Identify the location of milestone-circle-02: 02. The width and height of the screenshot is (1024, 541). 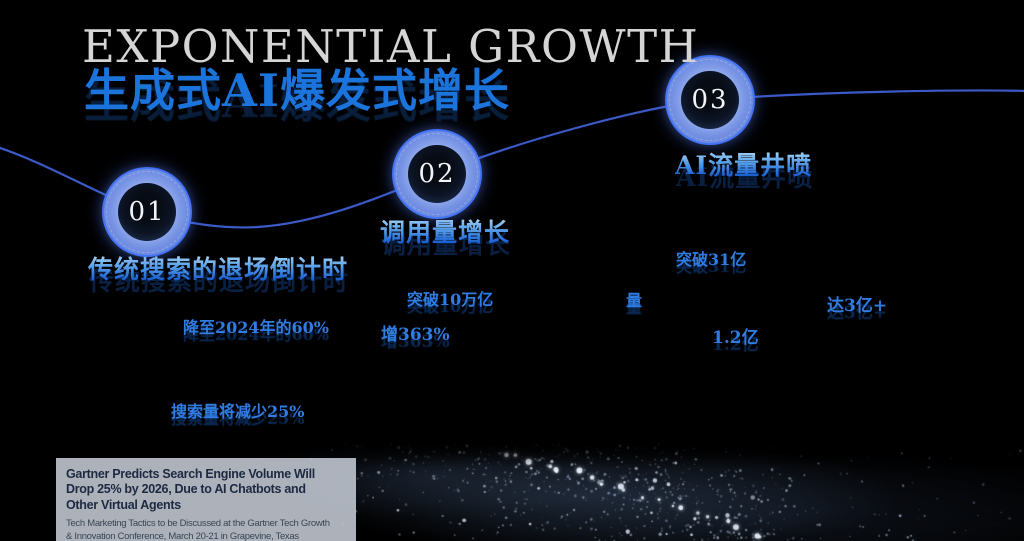
(437, 174).